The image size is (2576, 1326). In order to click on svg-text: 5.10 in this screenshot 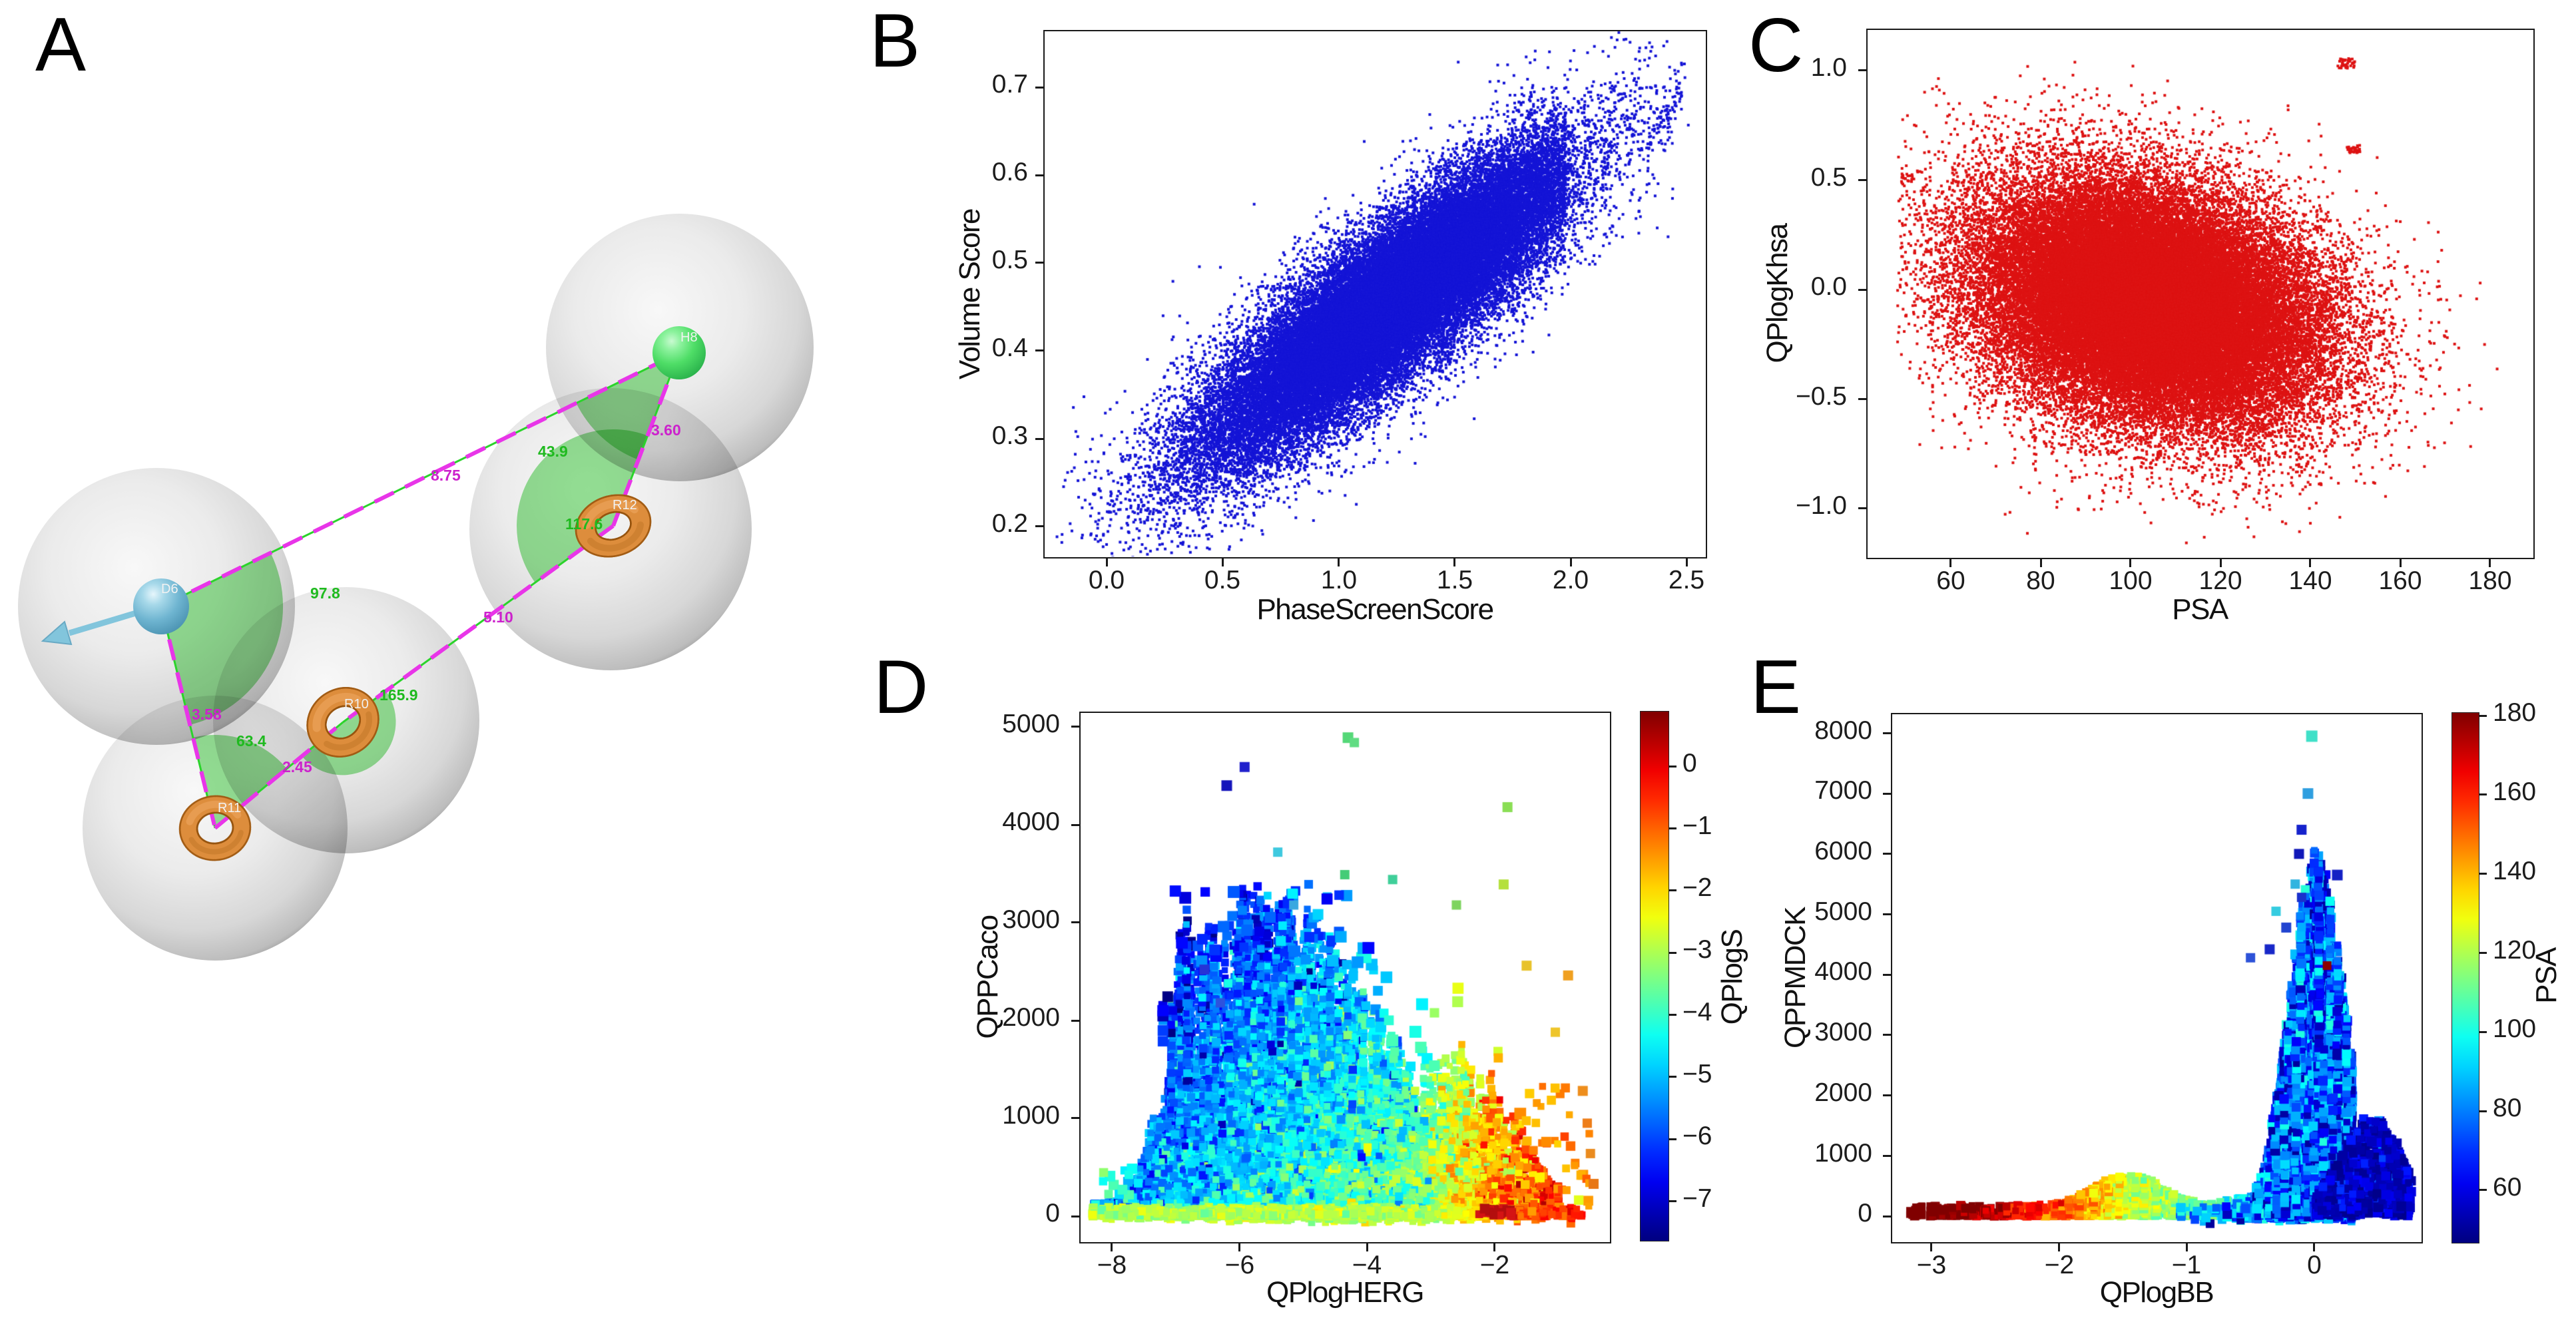, I will do `click(498, 617)`.